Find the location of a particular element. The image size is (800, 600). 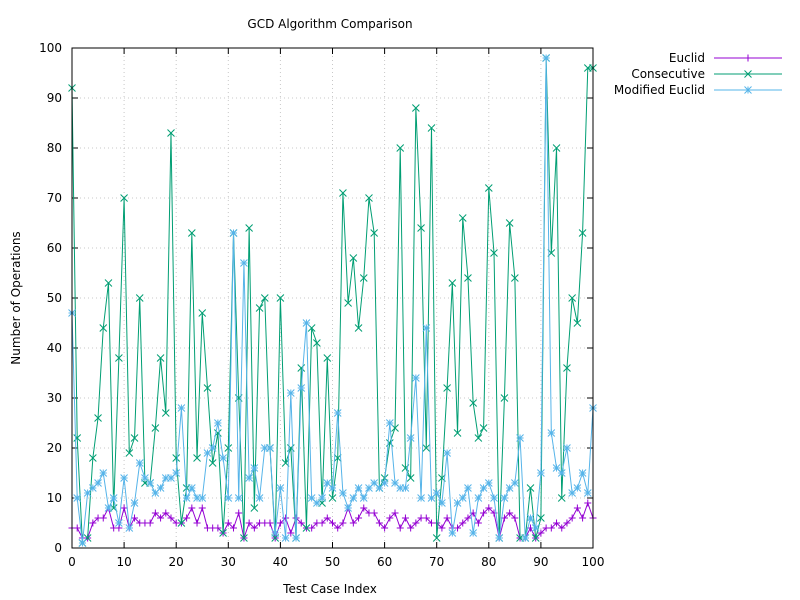

x-tick-label: 20 is located at coordinates (176, 562).